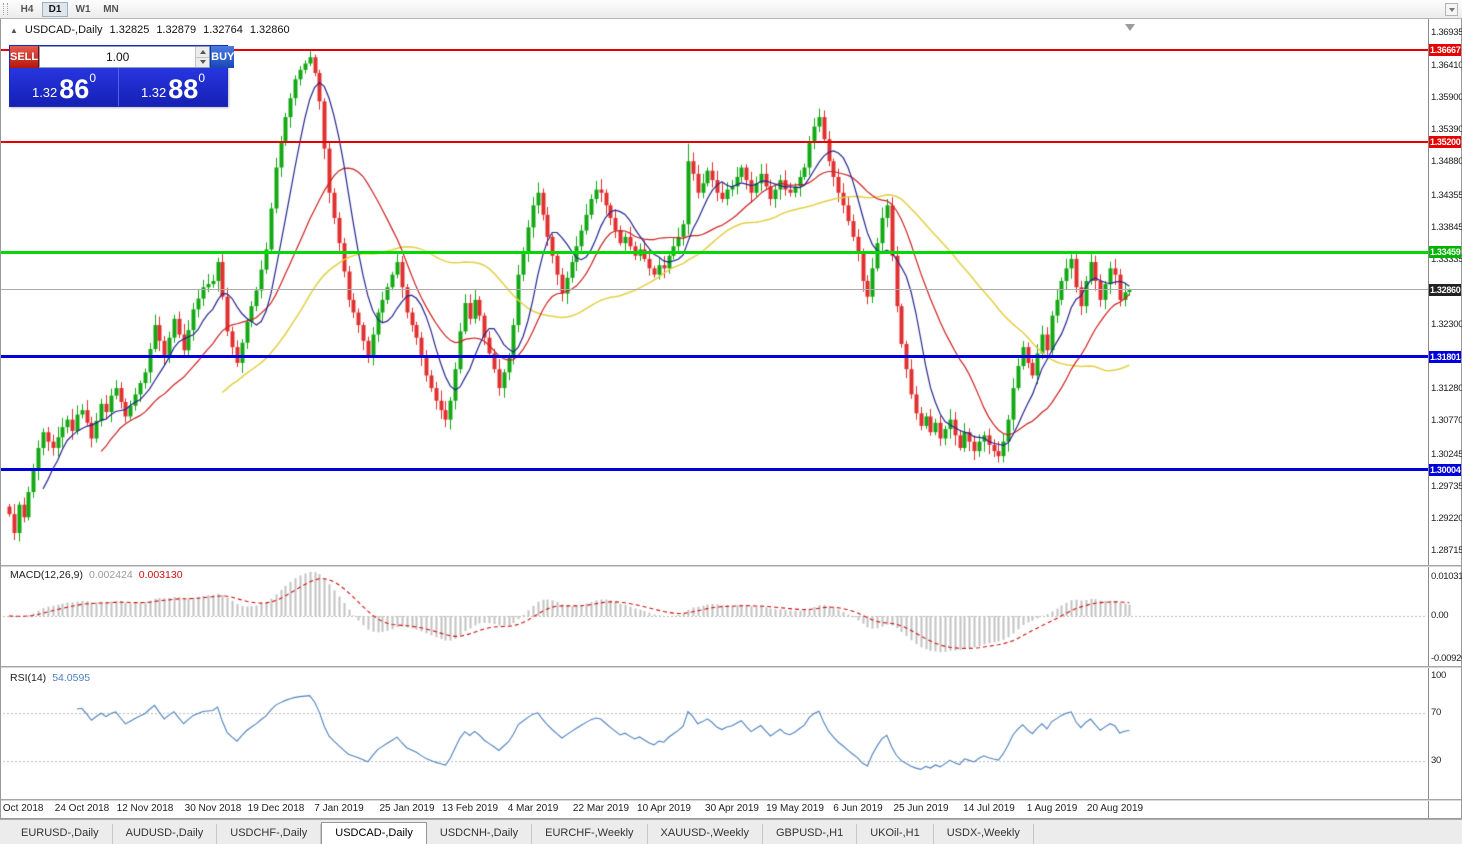 The height and width of the screenshot is (844, 1462). I want to click on macd-main-value: 0.002424, so click(110, 575).